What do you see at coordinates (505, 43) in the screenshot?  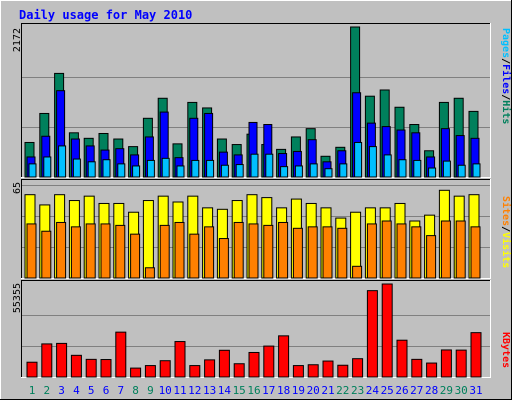 I see `legend-entry-pages: Pages` at bounding box center [505, 43].